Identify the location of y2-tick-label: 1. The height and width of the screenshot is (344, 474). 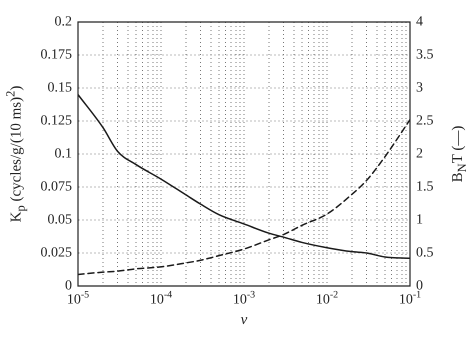
(419, 220).